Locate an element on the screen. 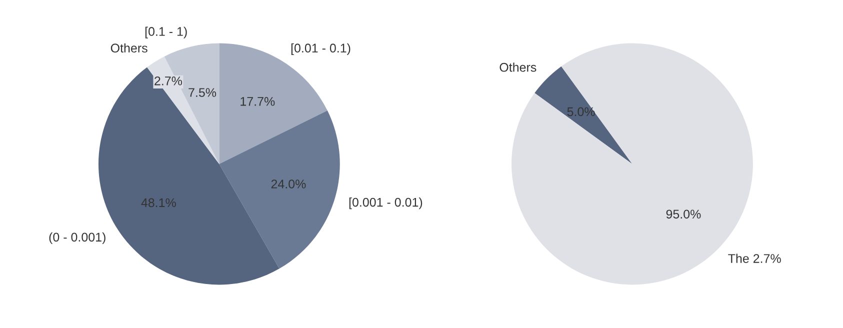  slice-label: [0.01 - 0.1) is located at coordinates (320, 49).